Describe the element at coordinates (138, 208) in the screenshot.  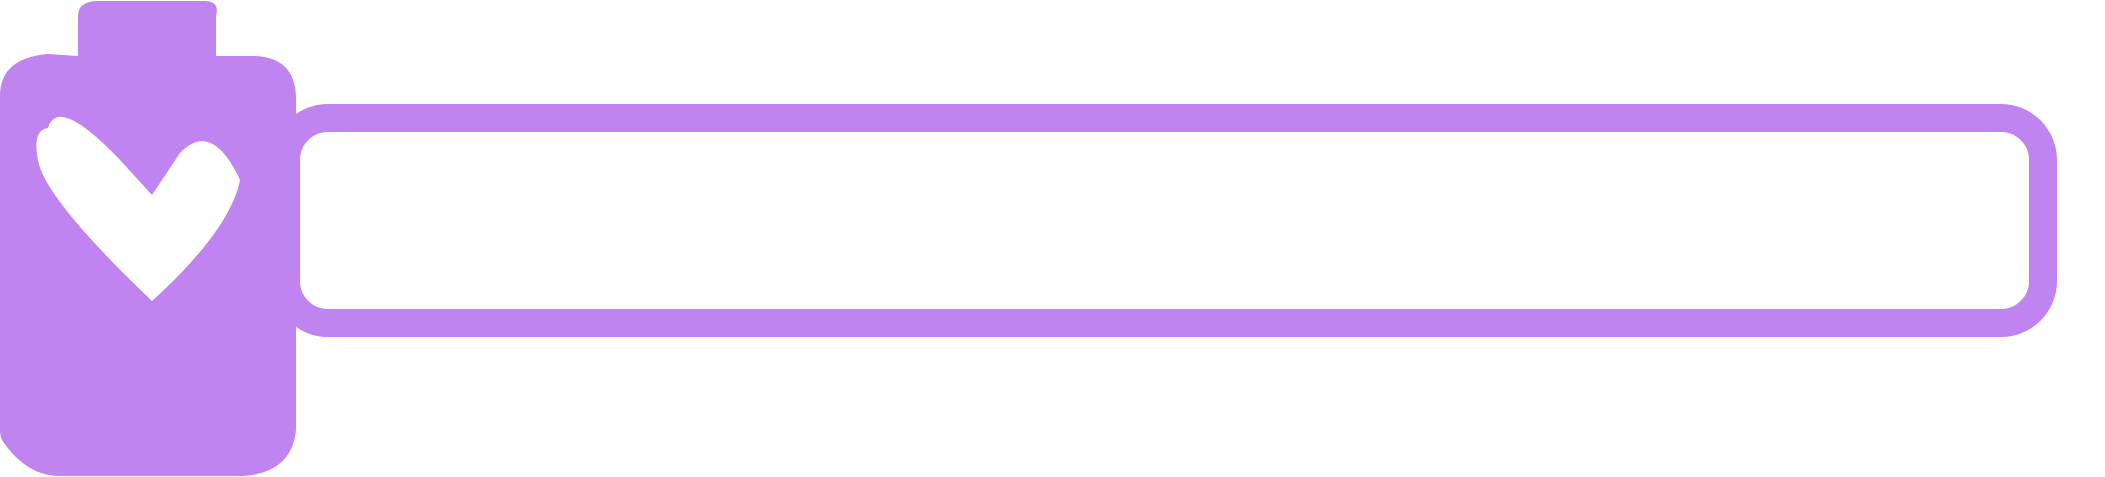
I see `heart-icon` at that location.